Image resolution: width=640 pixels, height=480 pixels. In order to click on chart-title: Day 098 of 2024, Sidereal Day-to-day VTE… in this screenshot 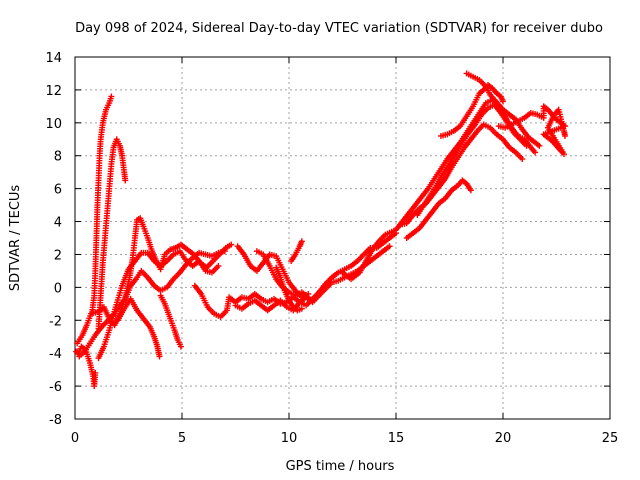, I will do `click(339, 28)`.